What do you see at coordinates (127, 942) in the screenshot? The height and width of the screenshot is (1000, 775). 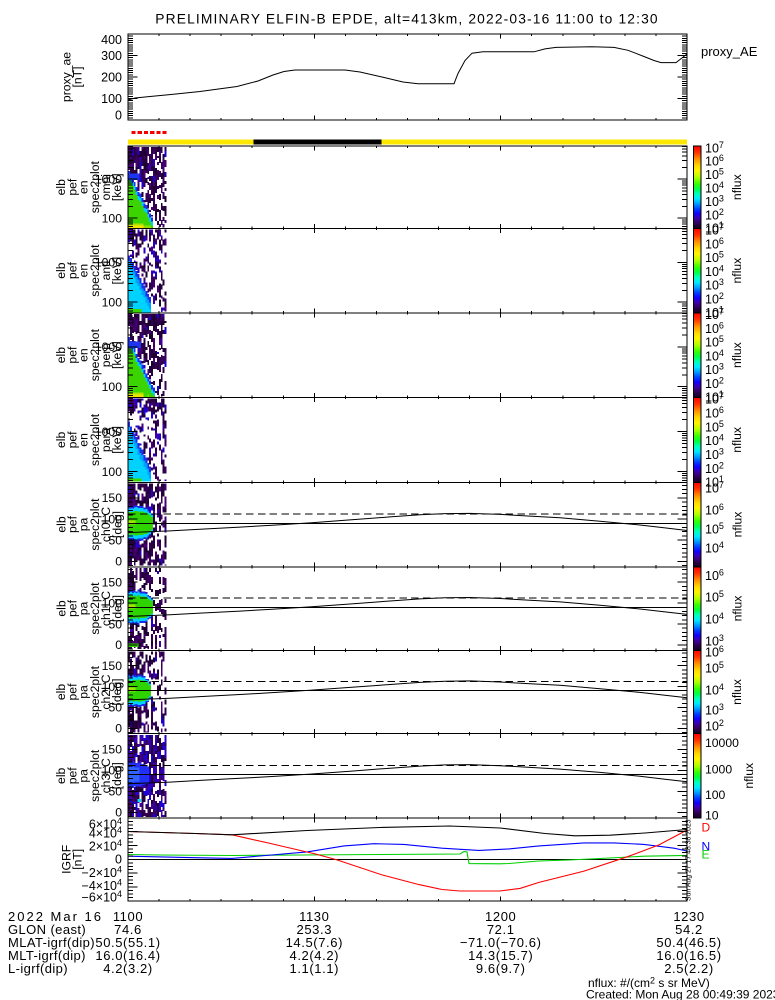 I see `svg-text: 50.5(55.1)` at bounding box center [127, 942].